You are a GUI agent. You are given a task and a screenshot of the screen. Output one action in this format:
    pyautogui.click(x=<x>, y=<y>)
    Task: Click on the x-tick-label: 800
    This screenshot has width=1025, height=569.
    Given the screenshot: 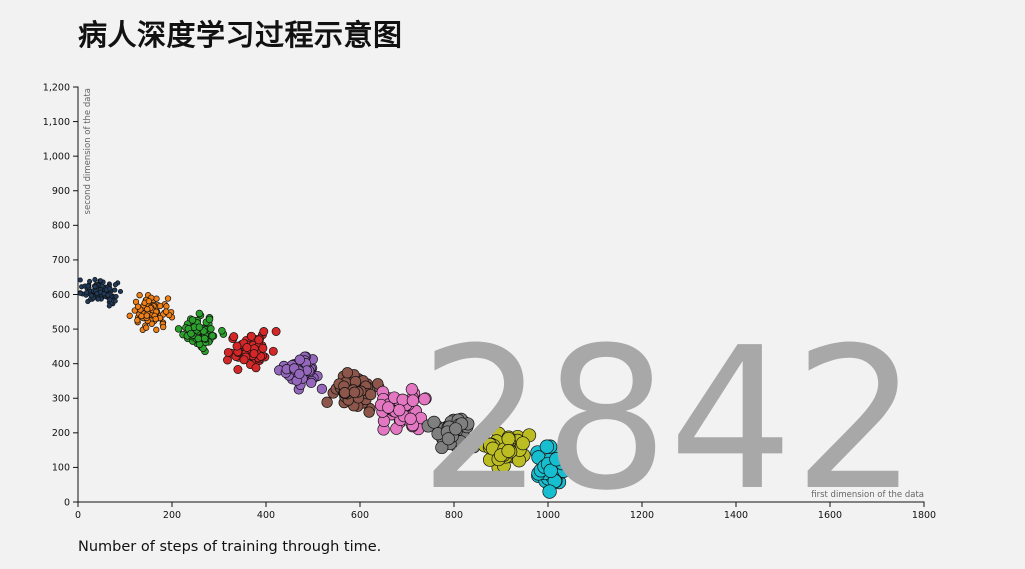 What is the action you would take?
    pyautogui.click(x=454, y=515)
    